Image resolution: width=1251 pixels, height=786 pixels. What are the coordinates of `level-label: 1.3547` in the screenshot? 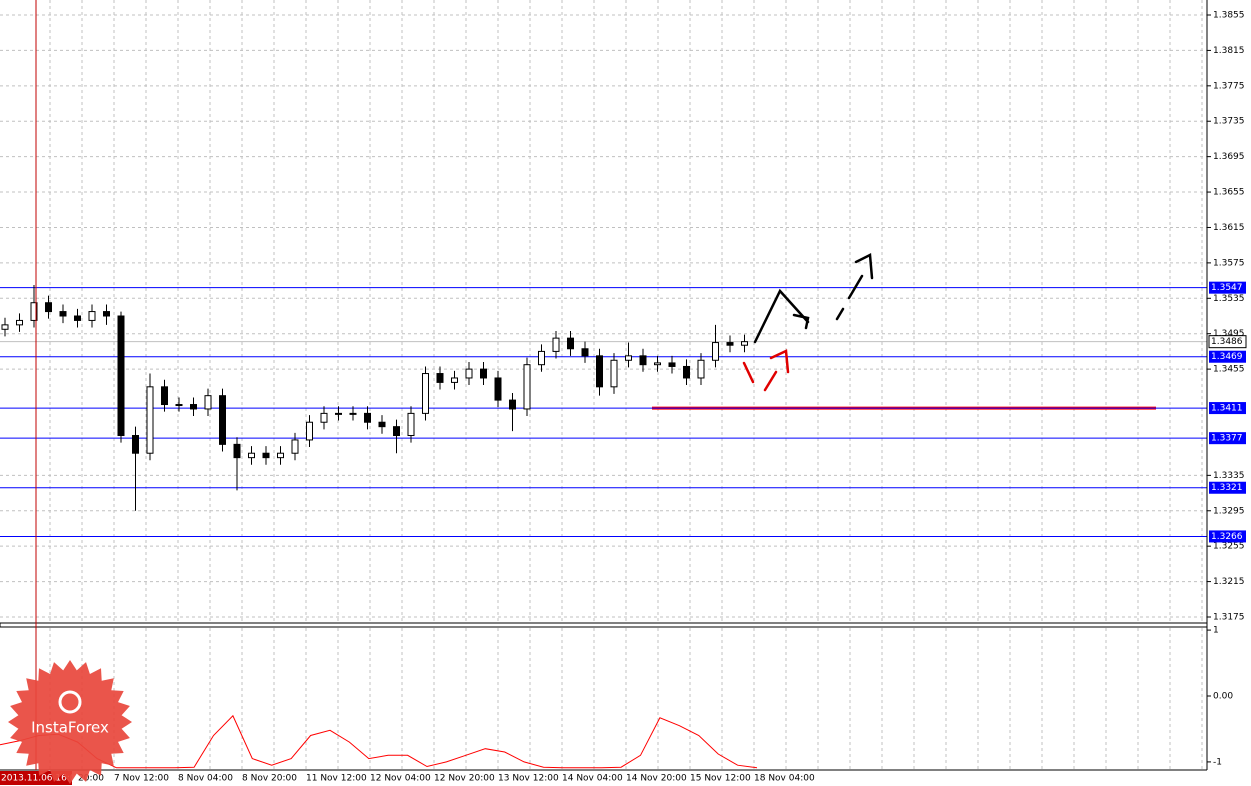 It's located at (1227, 288).